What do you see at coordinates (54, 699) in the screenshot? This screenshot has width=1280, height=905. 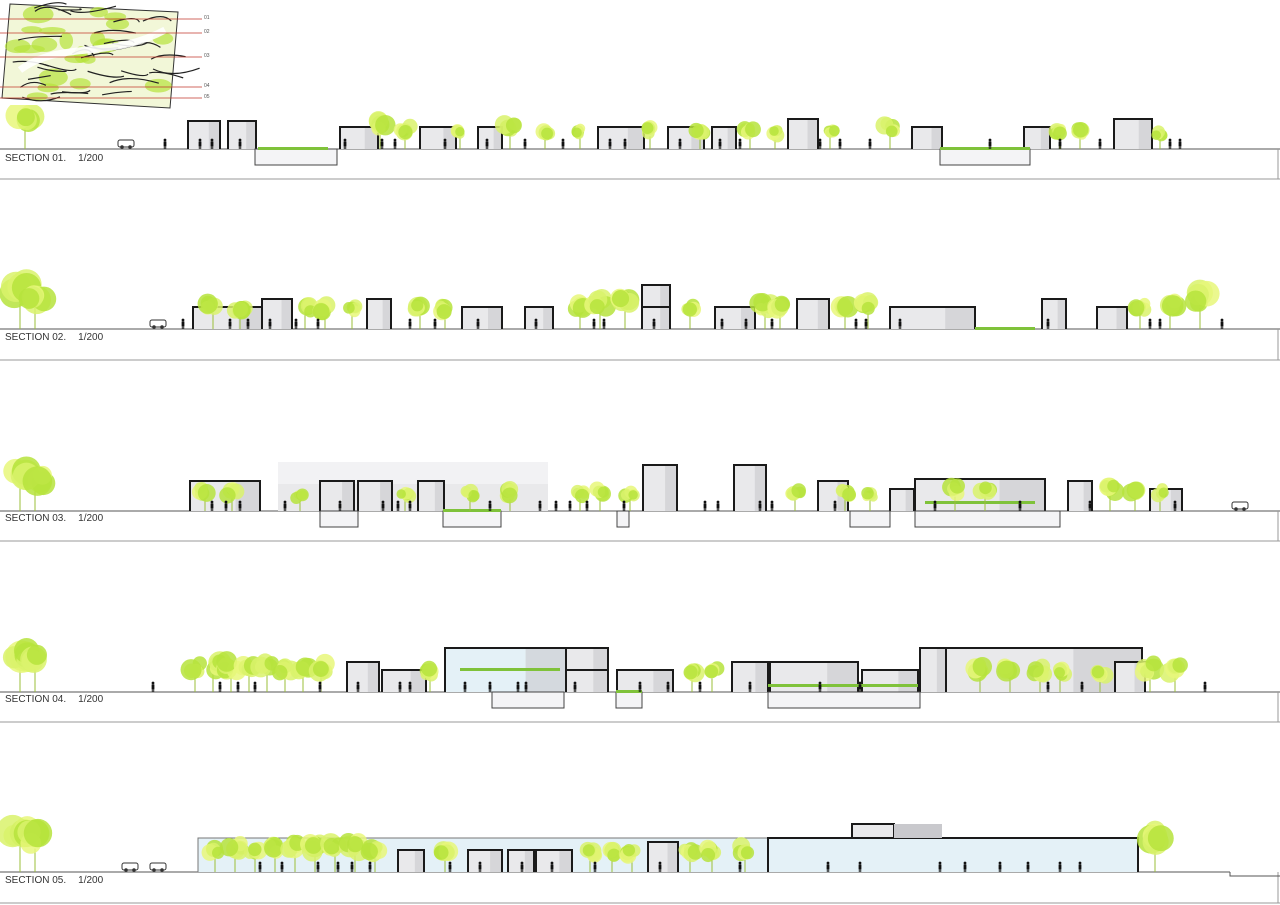 I see `section-04-title: SECTION 04. 1/200` at bounding box center [54, 699].